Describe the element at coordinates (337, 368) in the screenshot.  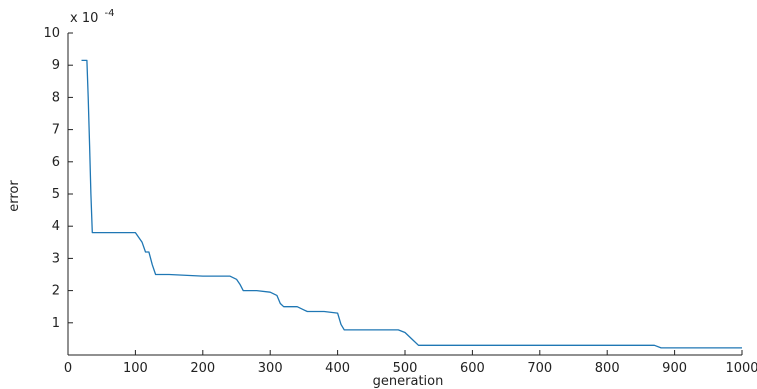
I see `x-tick-label: 400` at that location.